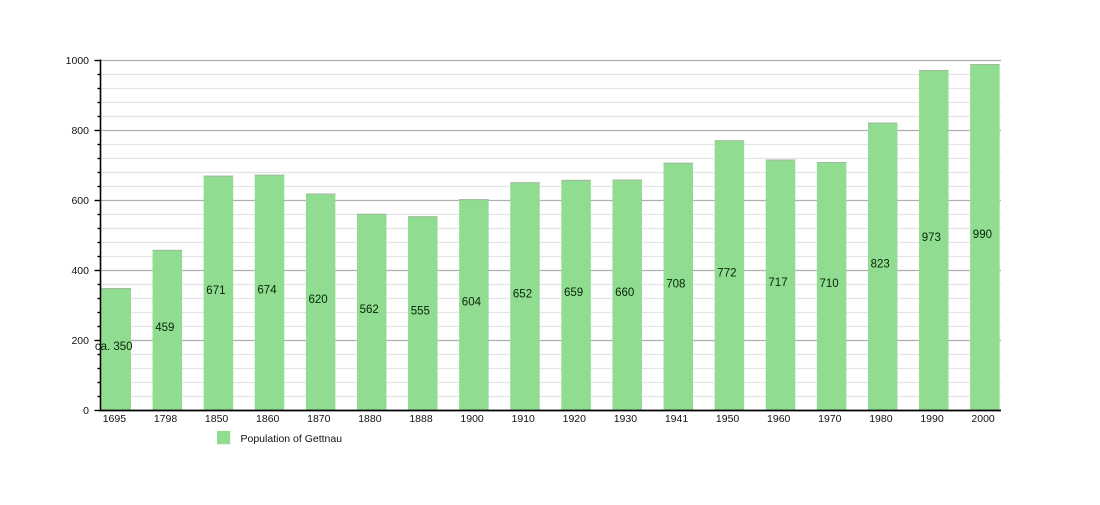 This screenshot has height=505, width=1100. What do you see at coordinates (267, 290) in the screenshot?
I see `svg-text: 674` at bounding box center [267, 290].